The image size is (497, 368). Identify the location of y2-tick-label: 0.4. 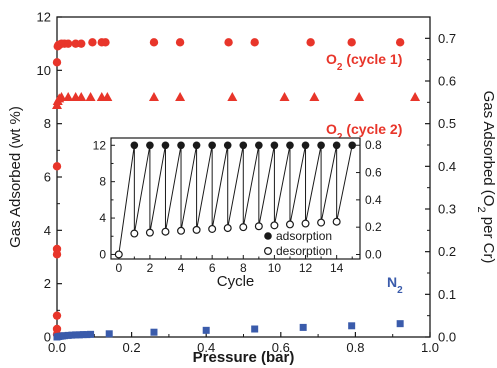
(447, 166).